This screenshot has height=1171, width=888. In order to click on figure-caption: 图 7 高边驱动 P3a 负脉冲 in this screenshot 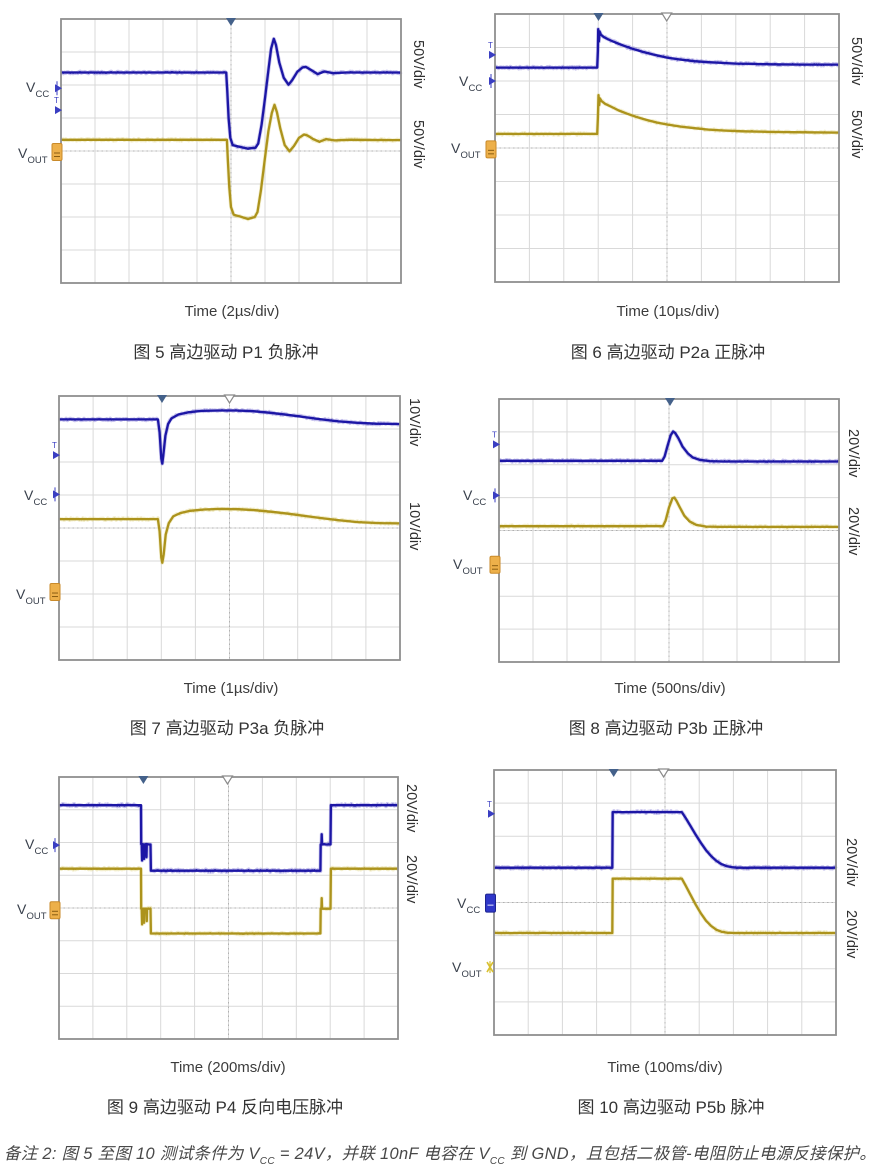, I will do `click(227, 728)`.